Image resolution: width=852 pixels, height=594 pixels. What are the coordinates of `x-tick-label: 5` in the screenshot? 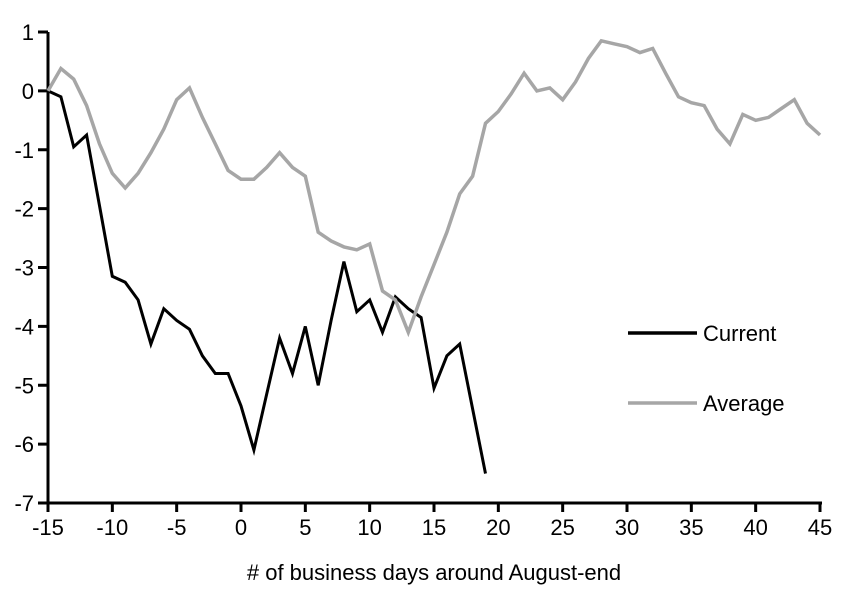 It's located at (305, 527).